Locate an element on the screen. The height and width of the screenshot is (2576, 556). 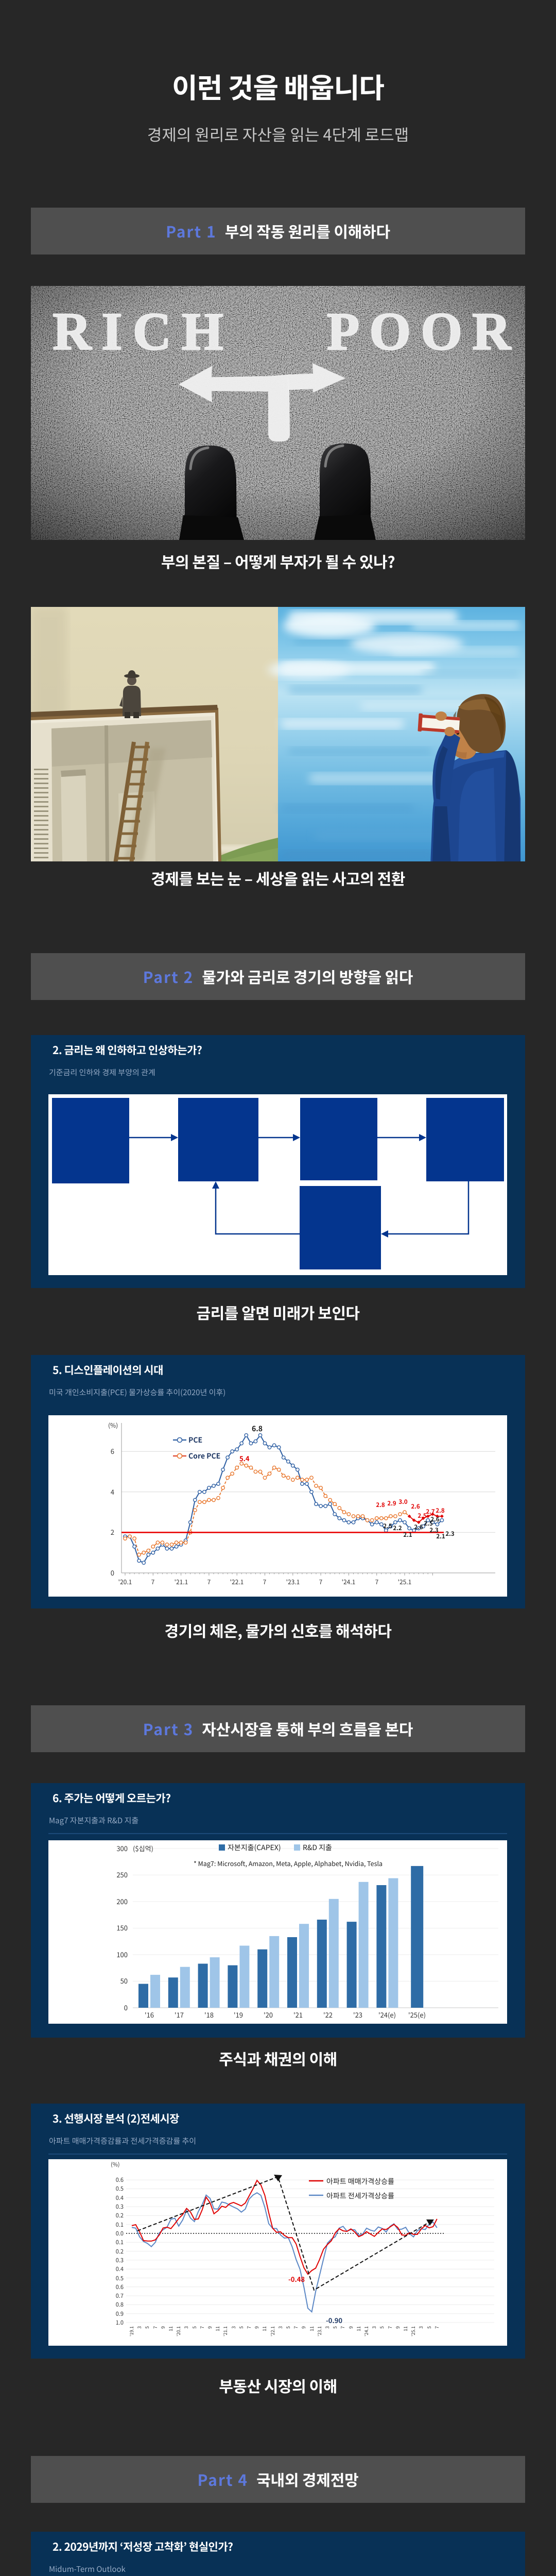
svg-text: '21.1 is located at coordinates (225, 2331).